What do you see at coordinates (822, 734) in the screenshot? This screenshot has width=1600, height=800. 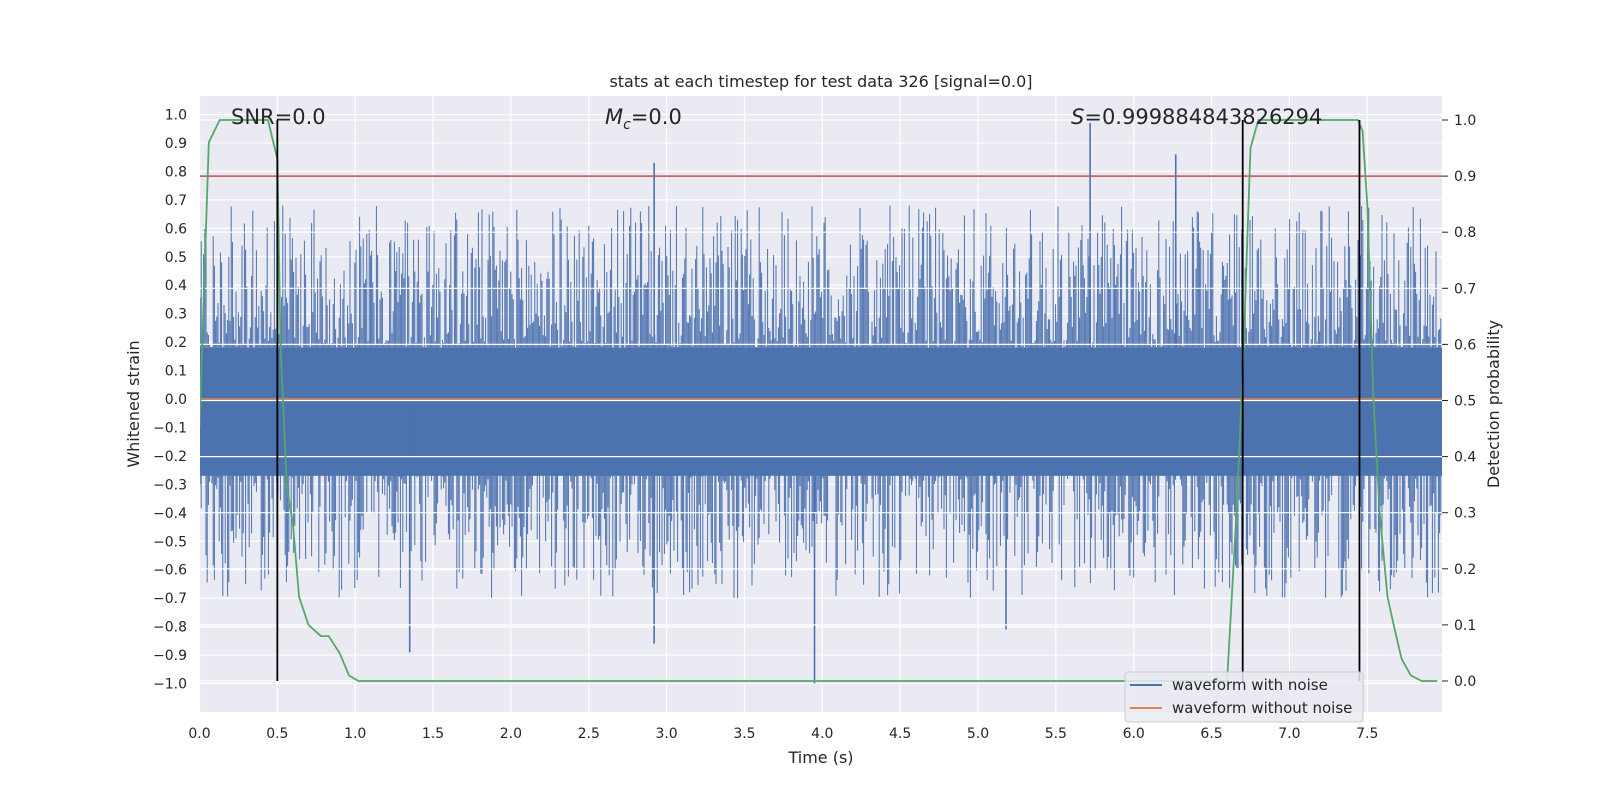 I see `x-tick-label-8: 4.0` at bounding box center [822, 734].